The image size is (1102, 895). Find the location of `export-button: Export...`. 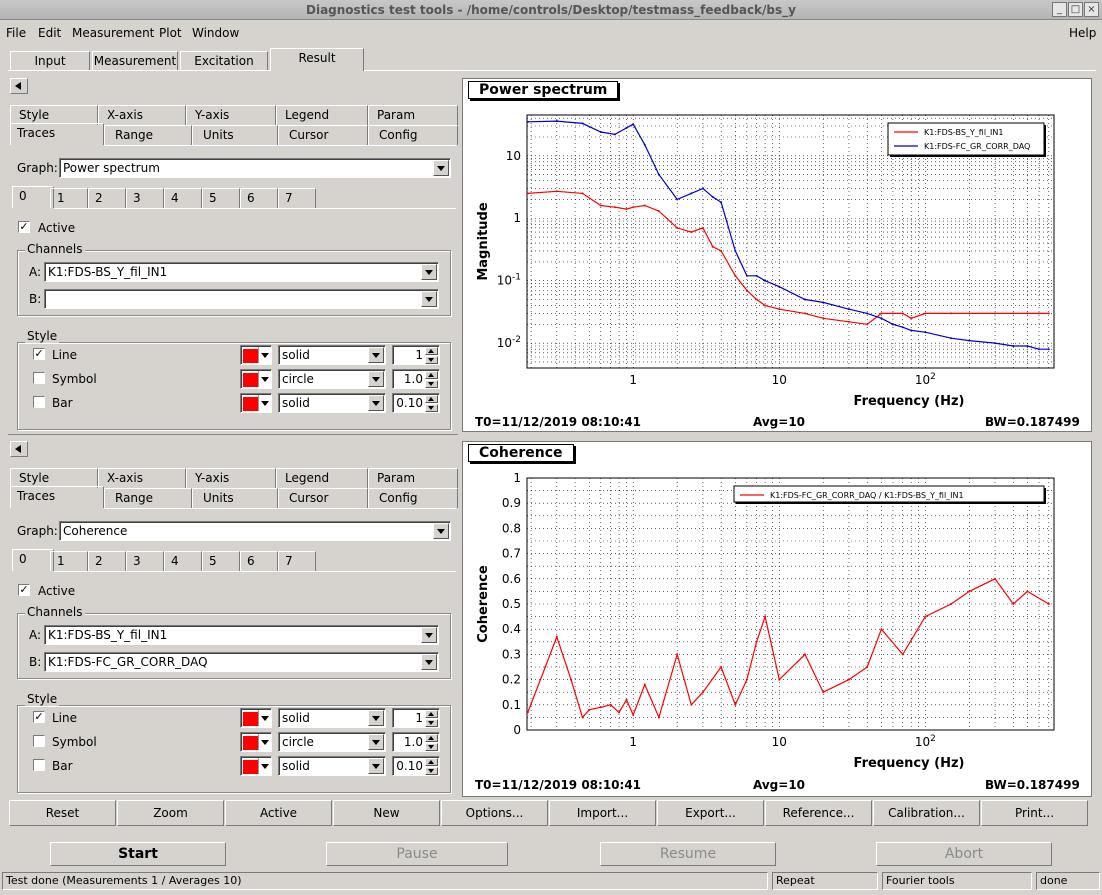

export-button: Export... is located at coordinates (710, 813).